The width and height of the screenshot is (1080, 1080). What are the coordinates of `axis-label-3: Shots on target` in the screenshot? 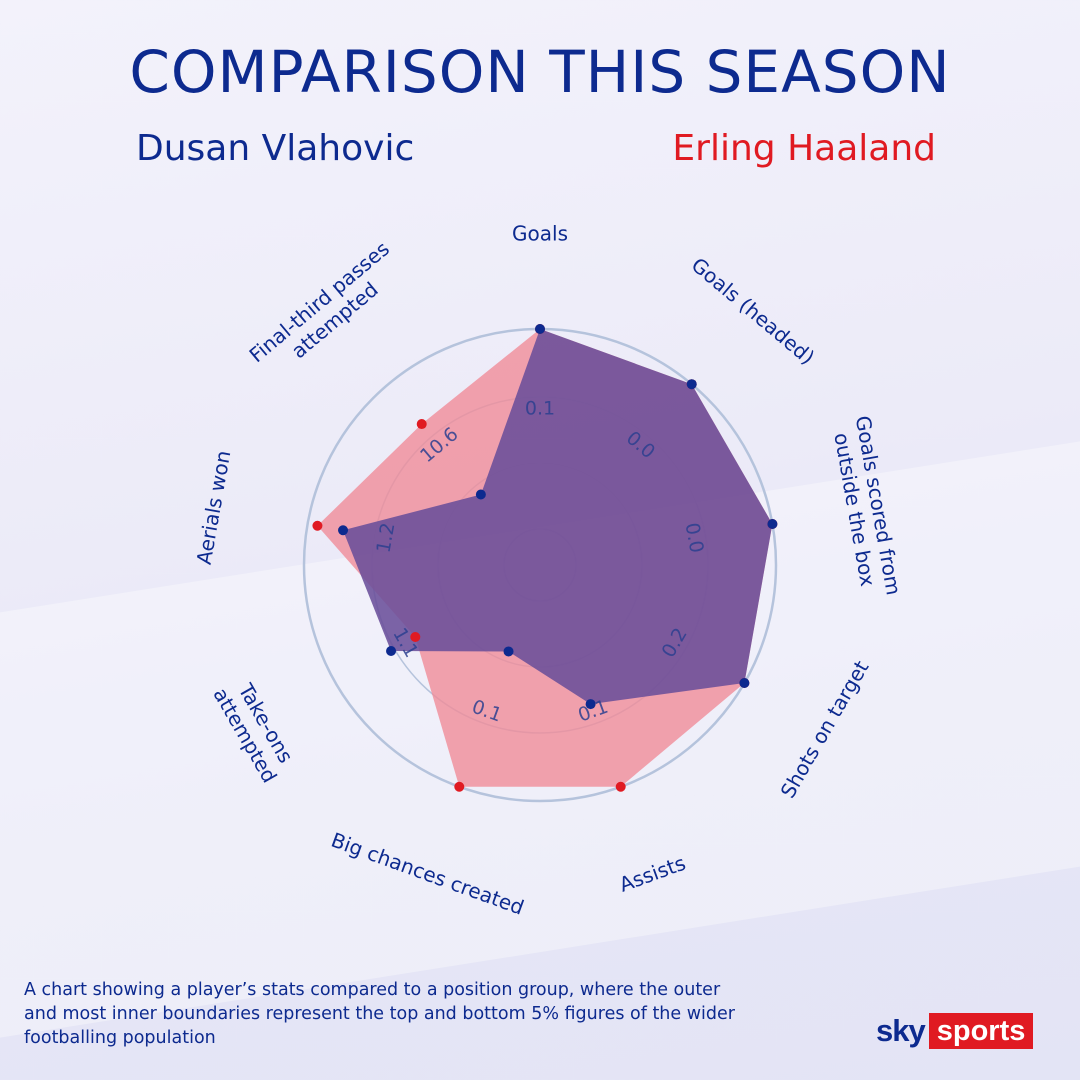 It's located at (825, 729).